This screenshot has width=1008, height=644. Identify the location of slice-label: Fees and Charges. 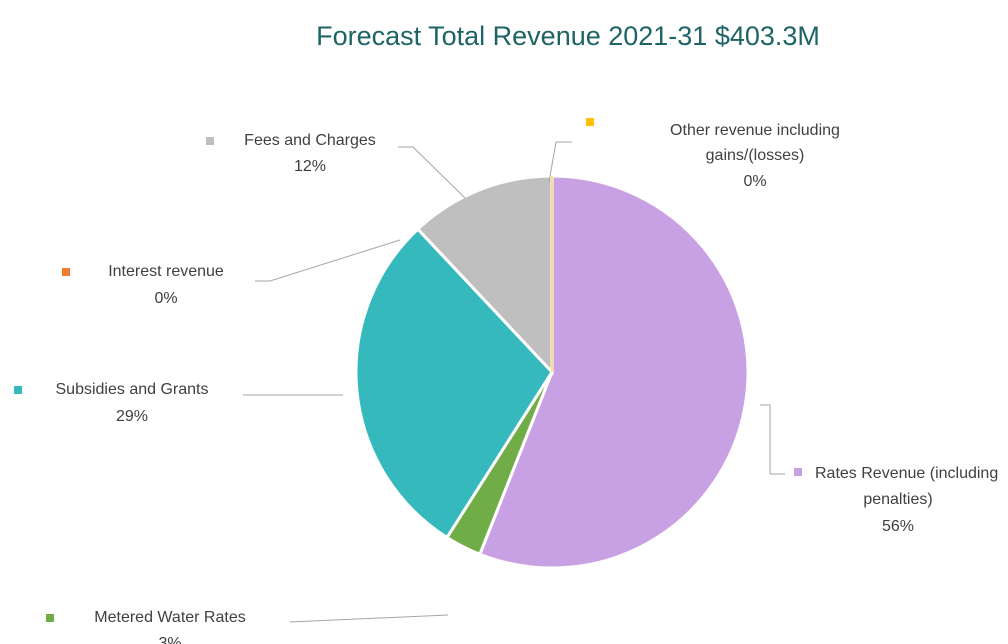
(310, 140).